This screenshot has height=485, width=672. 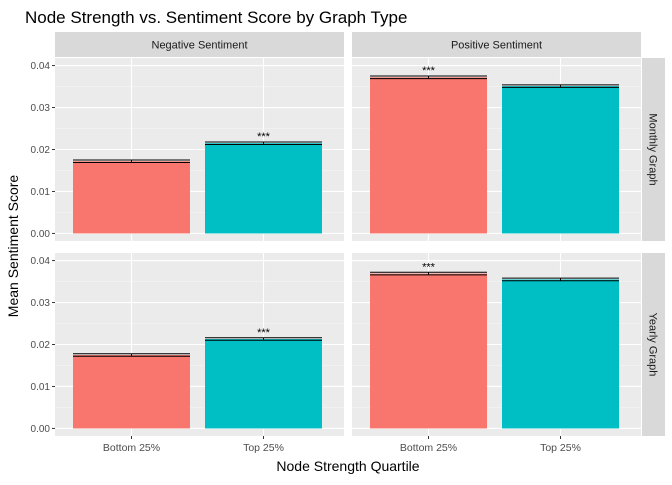 I want to click on facet-strip-row-label: Yearly Graph, so click(x=653, y=345).